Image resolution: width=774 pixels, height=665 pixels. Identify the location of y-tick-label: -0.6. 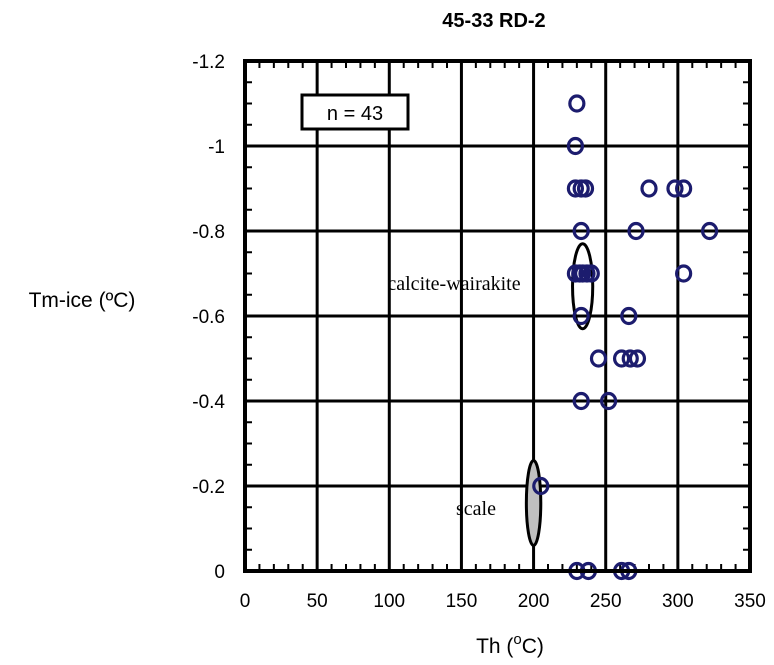
(208, 317).